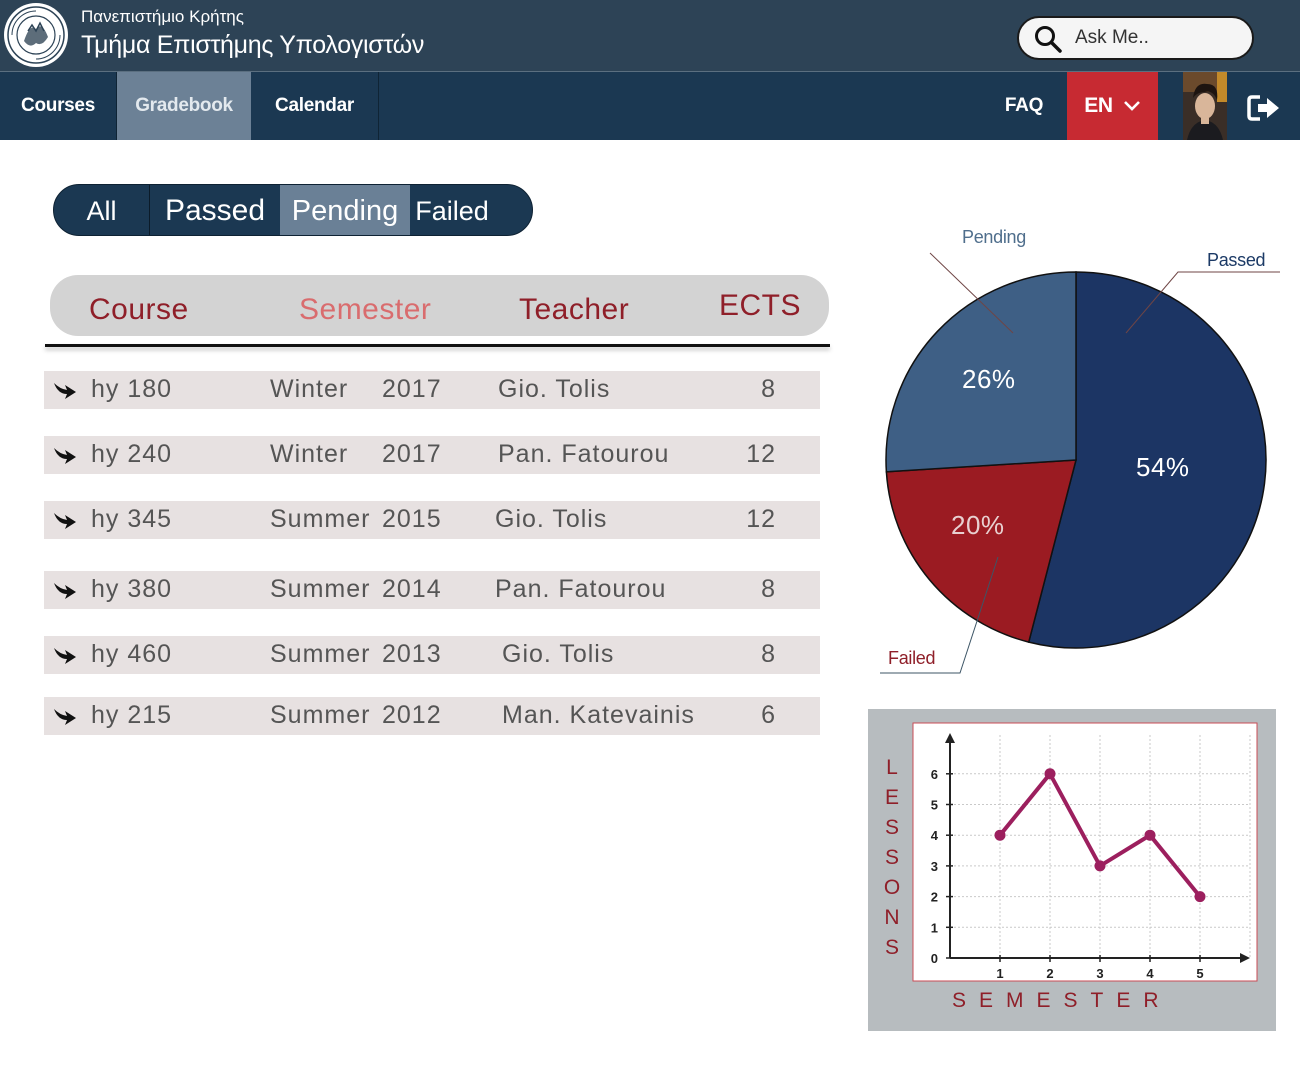 This screenshot has width=1300, height=1080. What do you see at coordinates (994, 237) in the screenshot?
I see `pie-legend-pending: Pending` at bounding box center [994, 237].